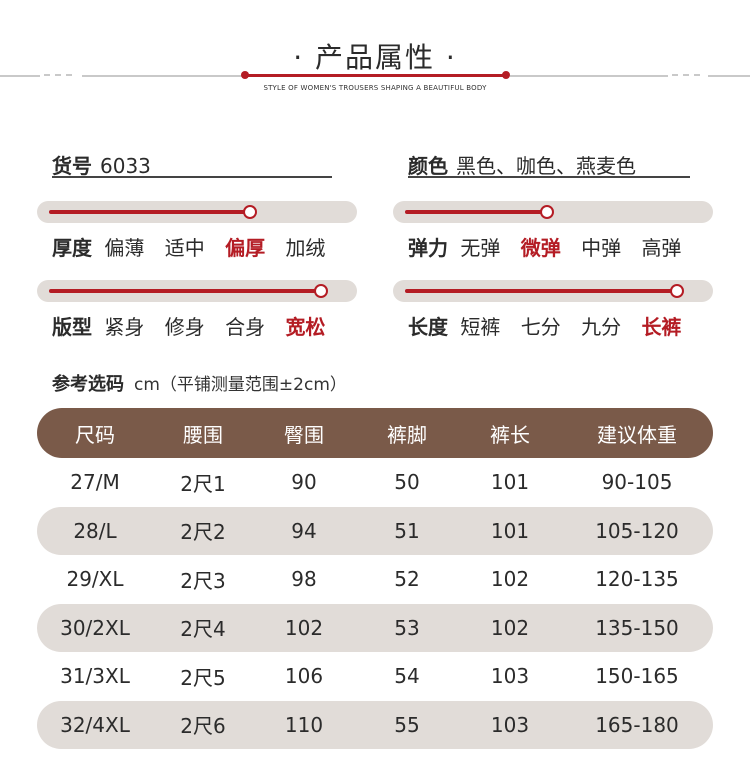  Describe the element at coordinates (375, 627) in the screenshot. I see `table-row: 30/2XL 2尺4 102 53 102 135-150` at that location.